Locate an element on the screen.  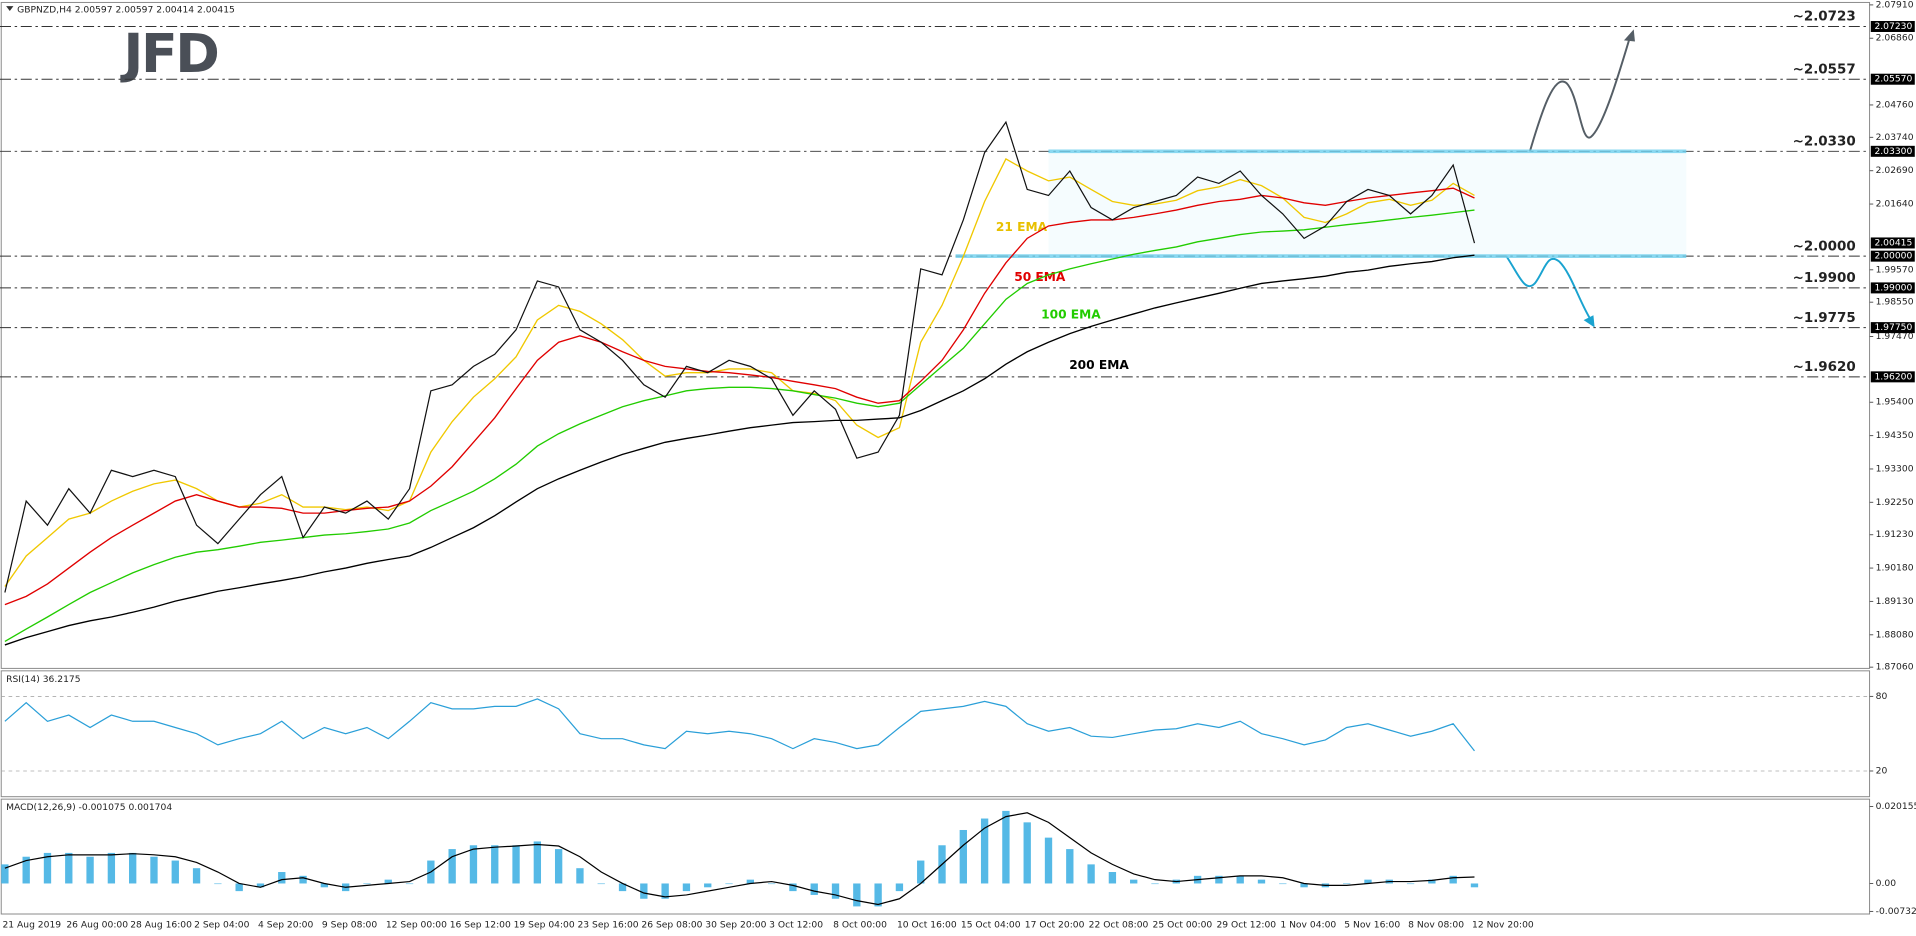
x-tick-label: 26 Sep 08:00 is located at coordinates (671, 925).